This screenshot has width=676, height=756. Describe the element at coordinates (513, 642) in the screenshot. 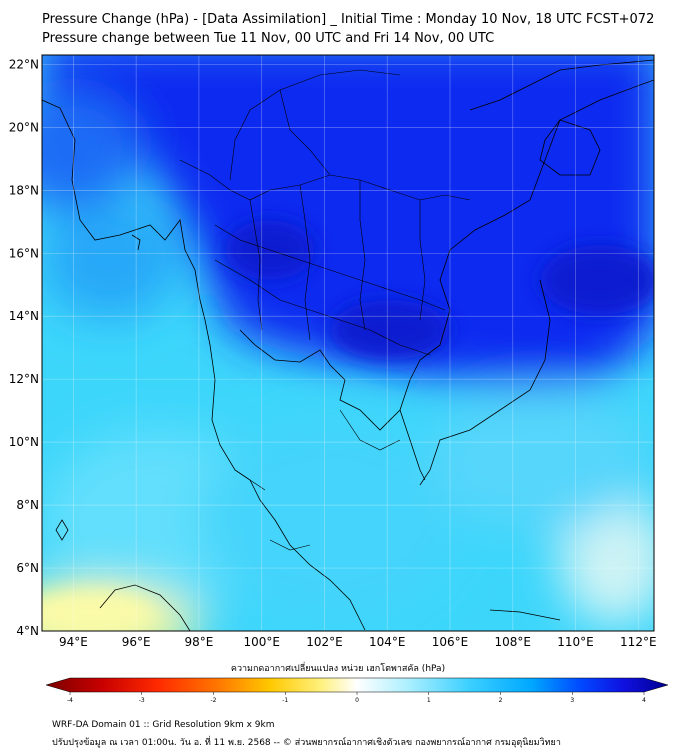

I see `longitude-label: 108°E` at that location.